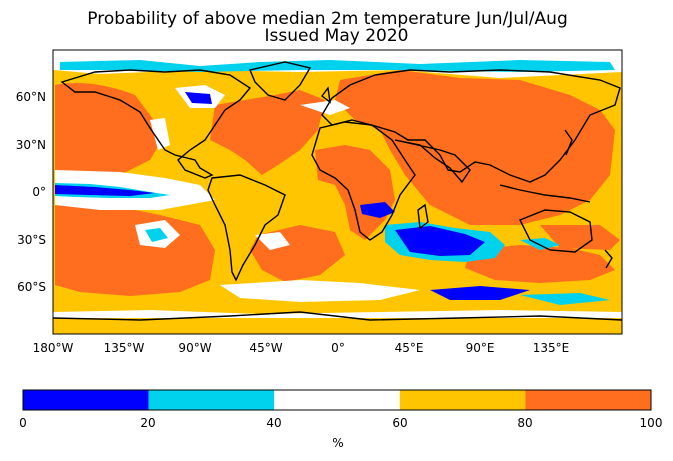 The image size is (673, 461). What do you see at coordinates (23, 423) in the screenshot?
I see `colorbar-tick-0: 0` at bounding box center [23, 423].